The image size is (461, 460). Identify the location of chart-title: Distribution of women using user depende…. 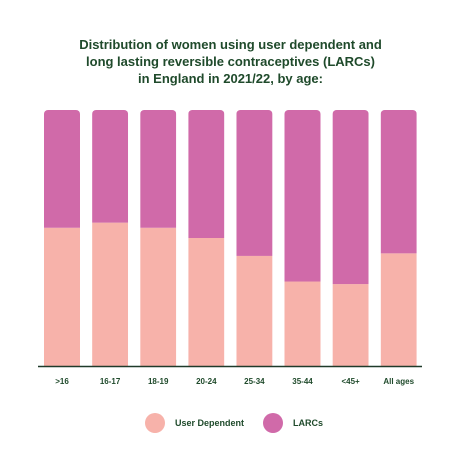
(230, 61).